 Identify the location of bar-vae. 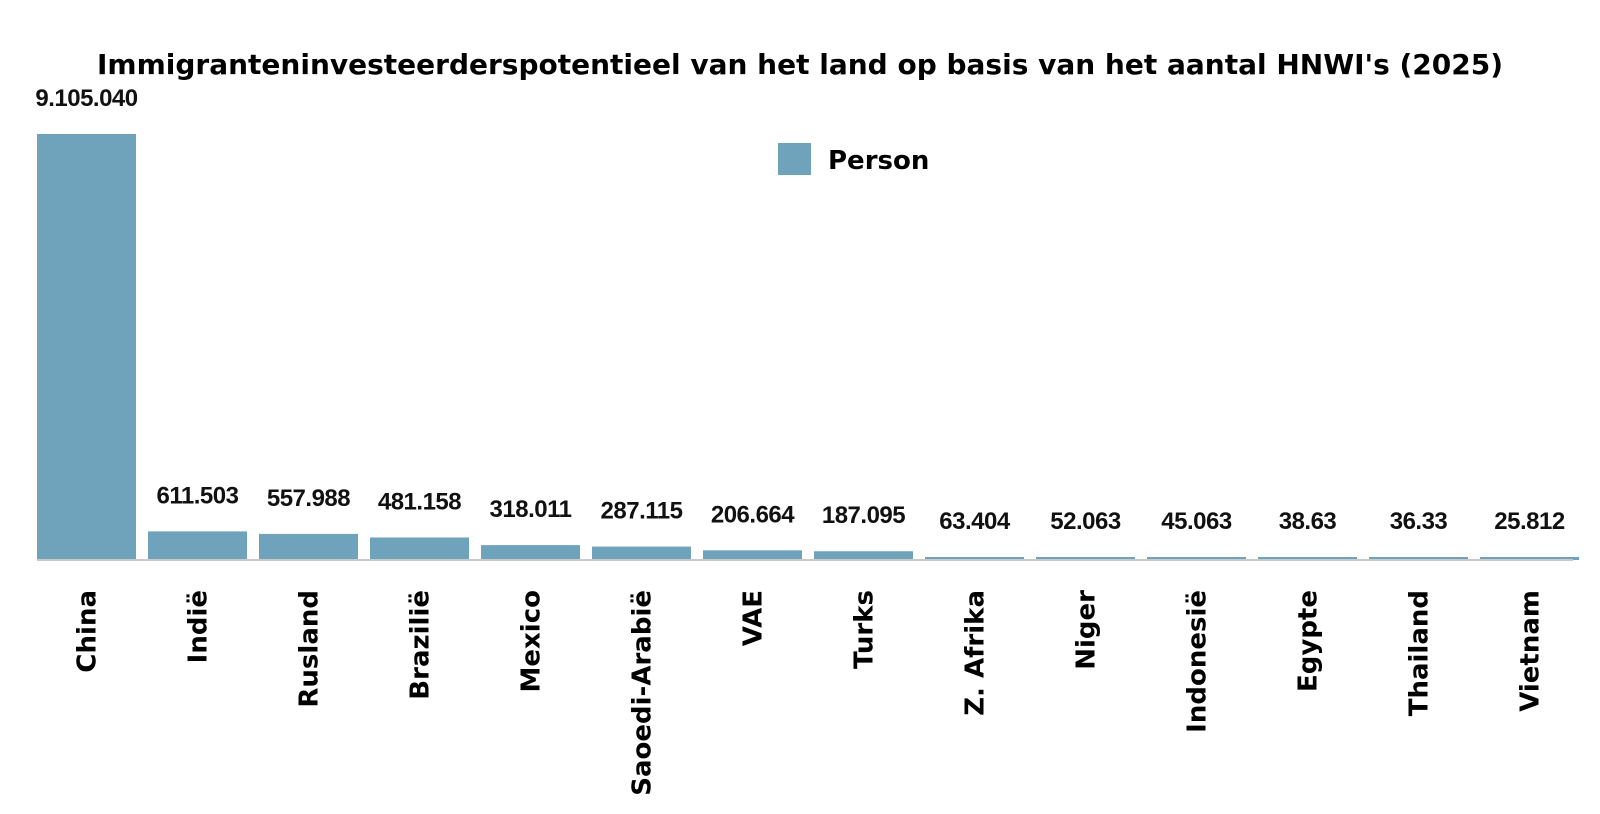
(752, 555).